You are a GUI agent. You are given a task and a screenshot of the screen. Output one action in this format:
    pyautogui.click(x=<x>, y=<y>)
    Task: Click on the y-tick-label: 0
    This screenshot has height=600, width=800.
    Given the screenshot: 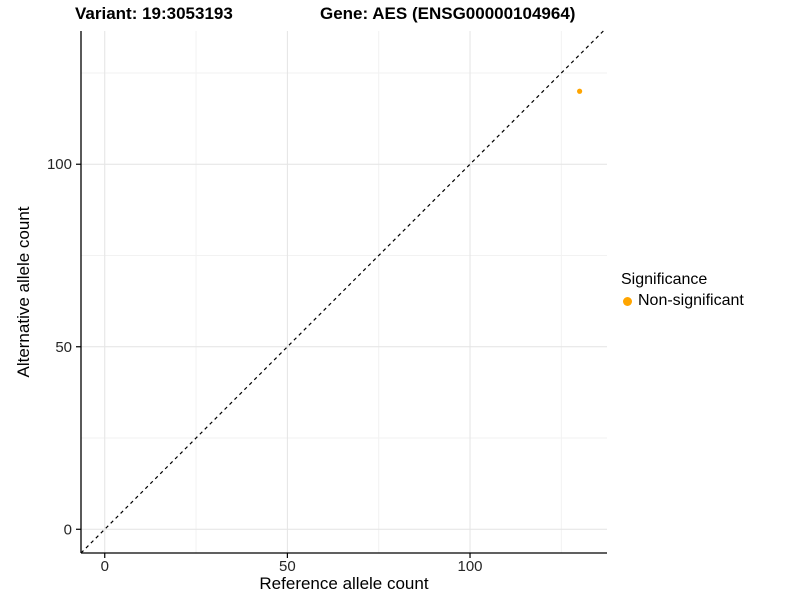 What is the action you would take?
    pyautogui.click(x=68, y=529)
    